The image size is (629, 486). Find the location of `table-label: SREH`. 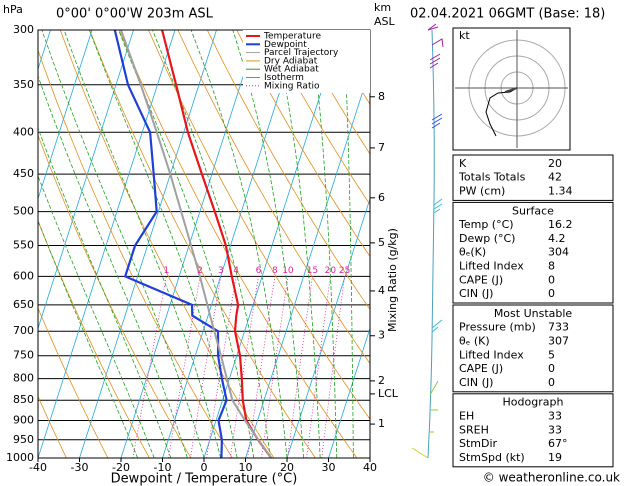

table-label: SREH is located at coordinates (474, 429).